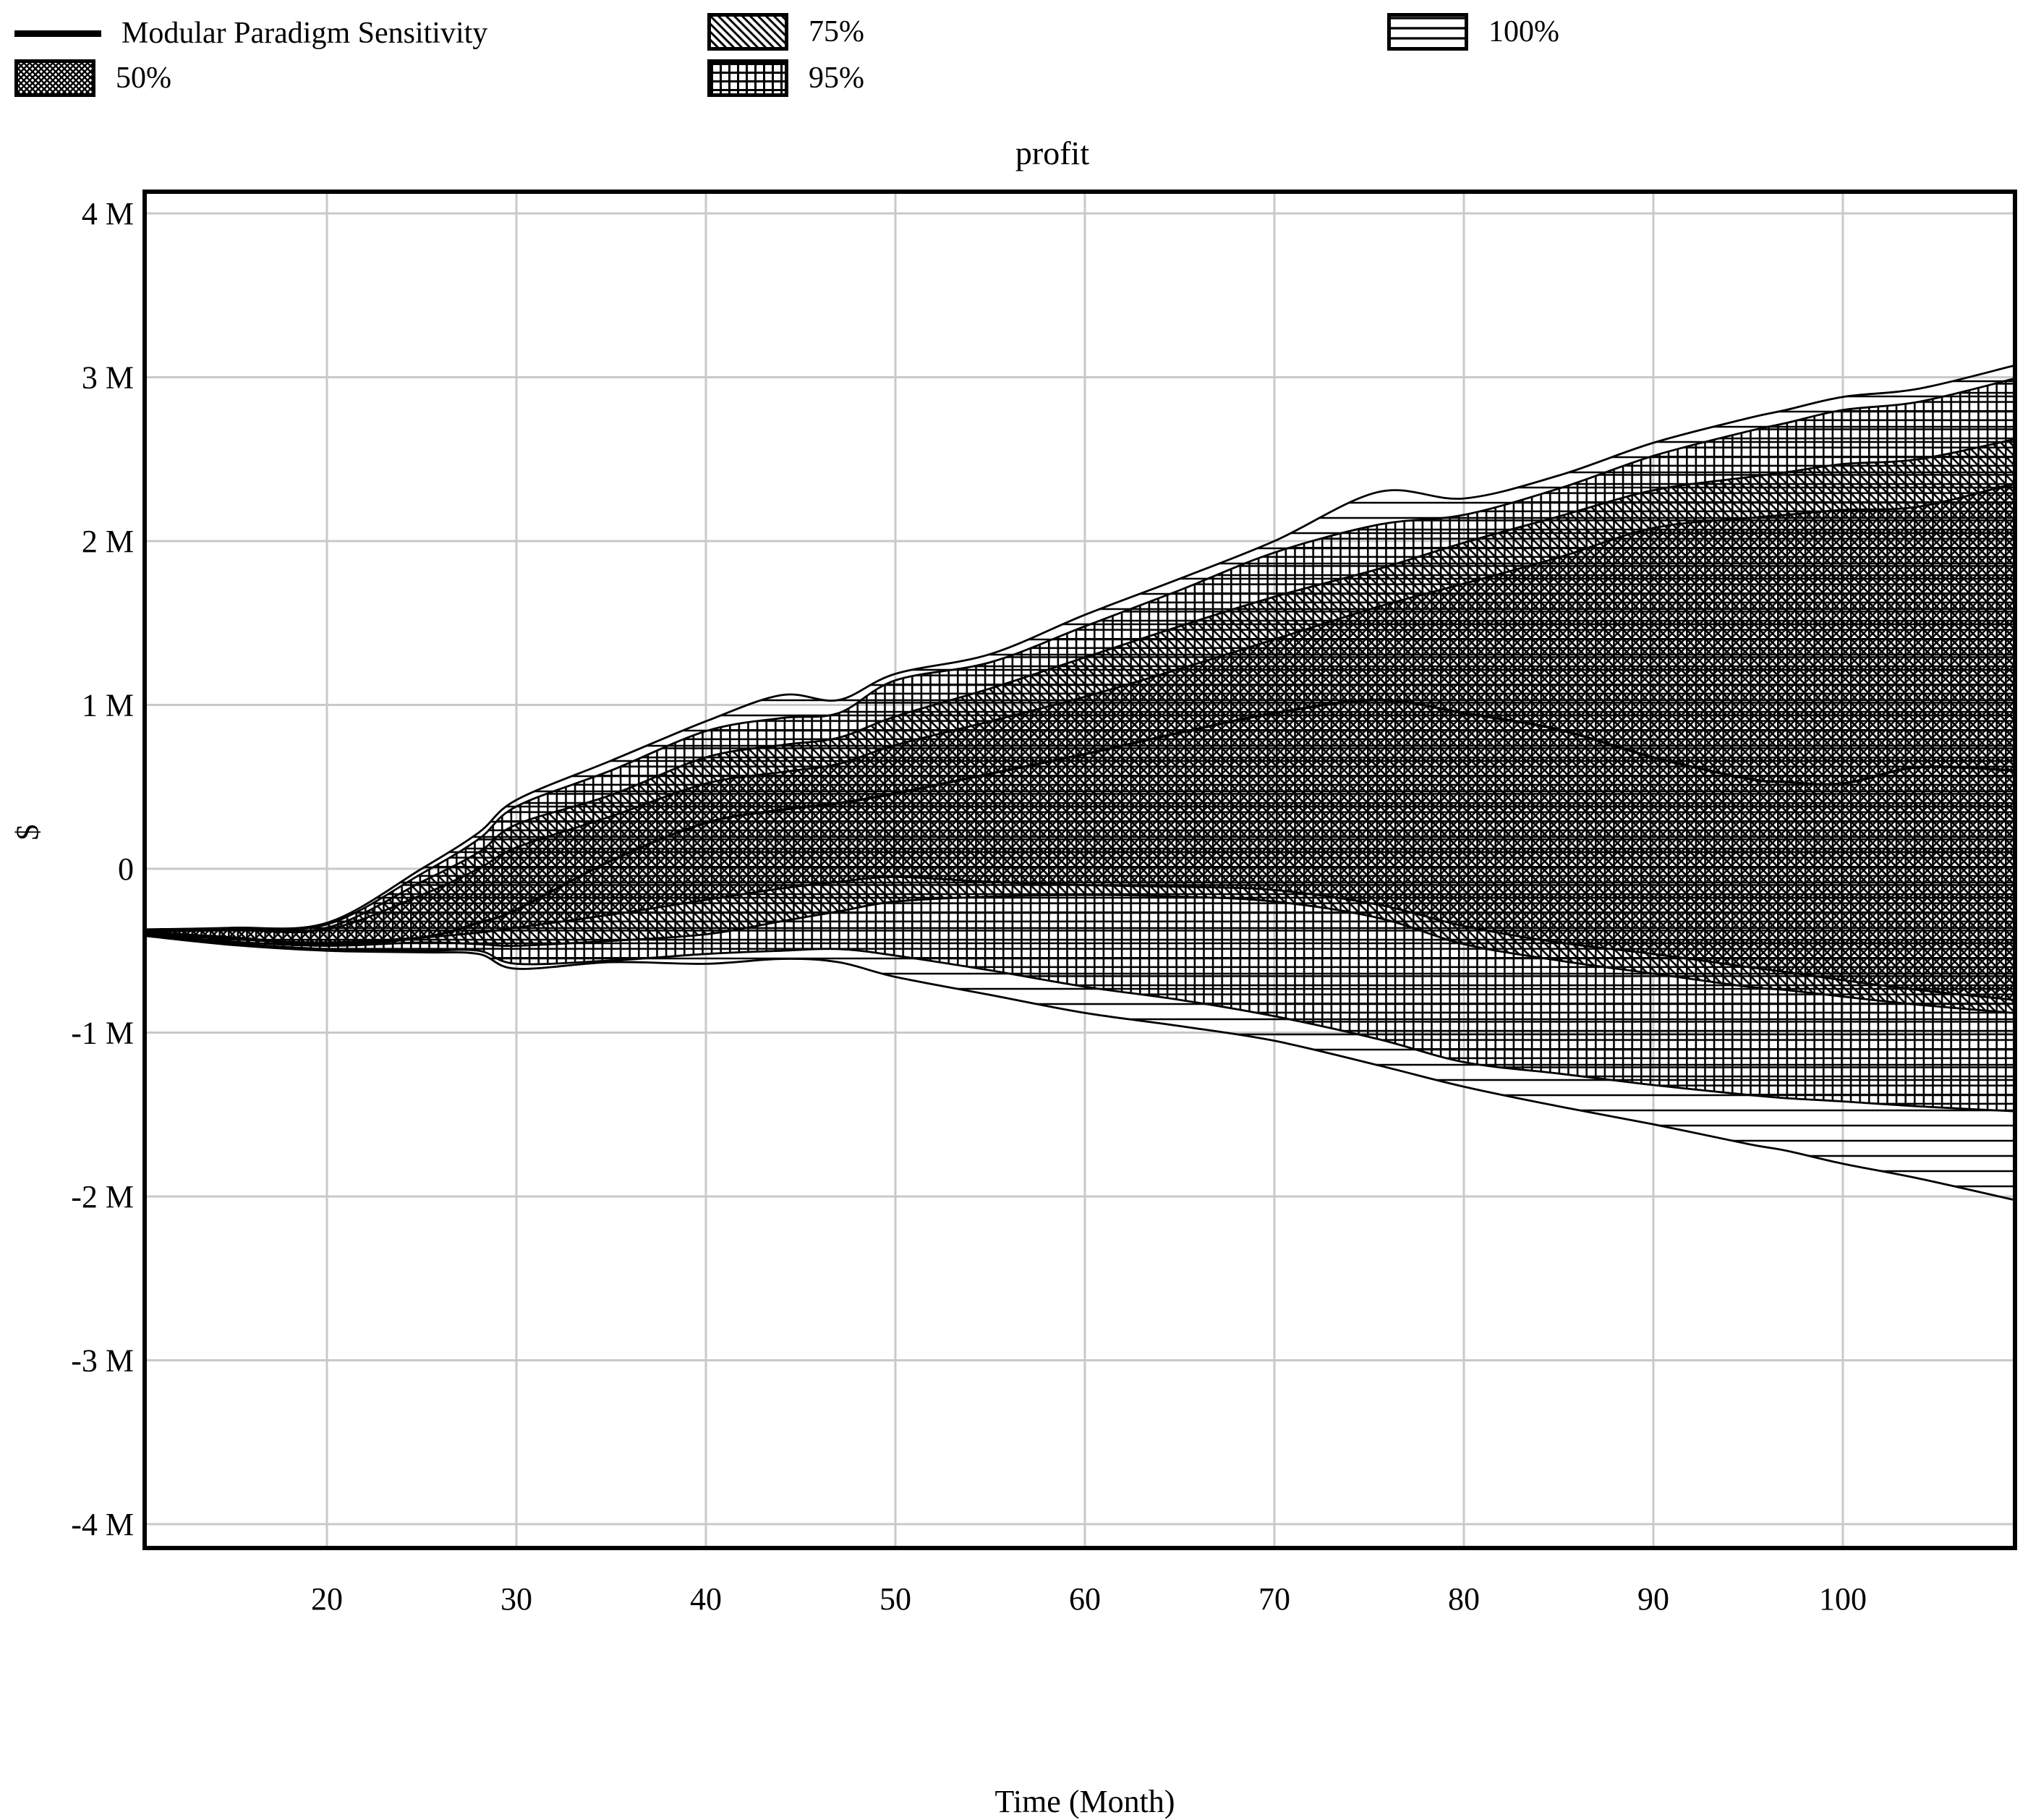  Describe the element at coordinates (1843, 1599) in the screenshot. I see `x-tick-label: 100` at that location.